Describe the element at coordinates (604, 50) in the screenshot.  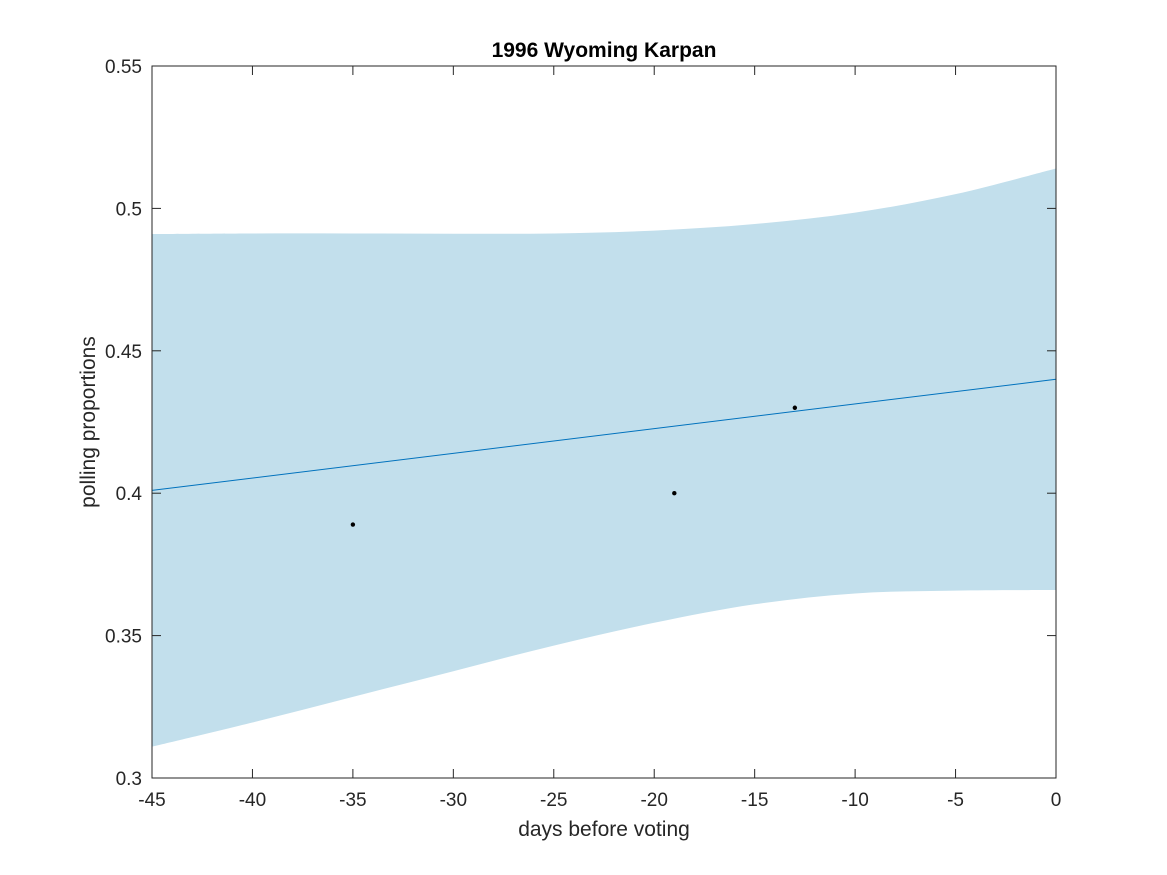
I see `chart-title: 1996 Wyoming Karpan` at that location.